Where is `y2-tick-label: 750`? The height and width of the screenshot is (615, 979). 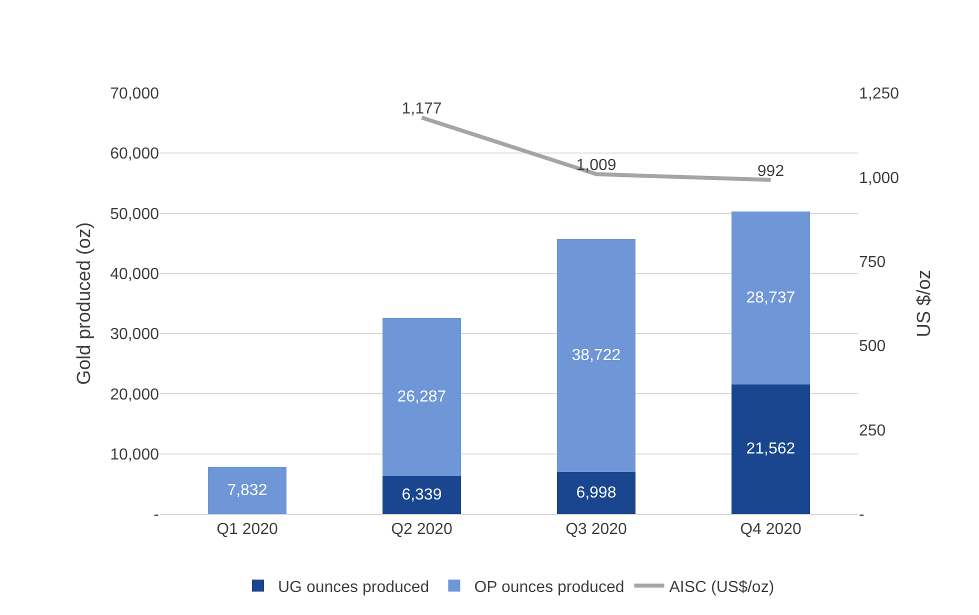 y2-tick-label: 750 is located at coordinates (872, 262).